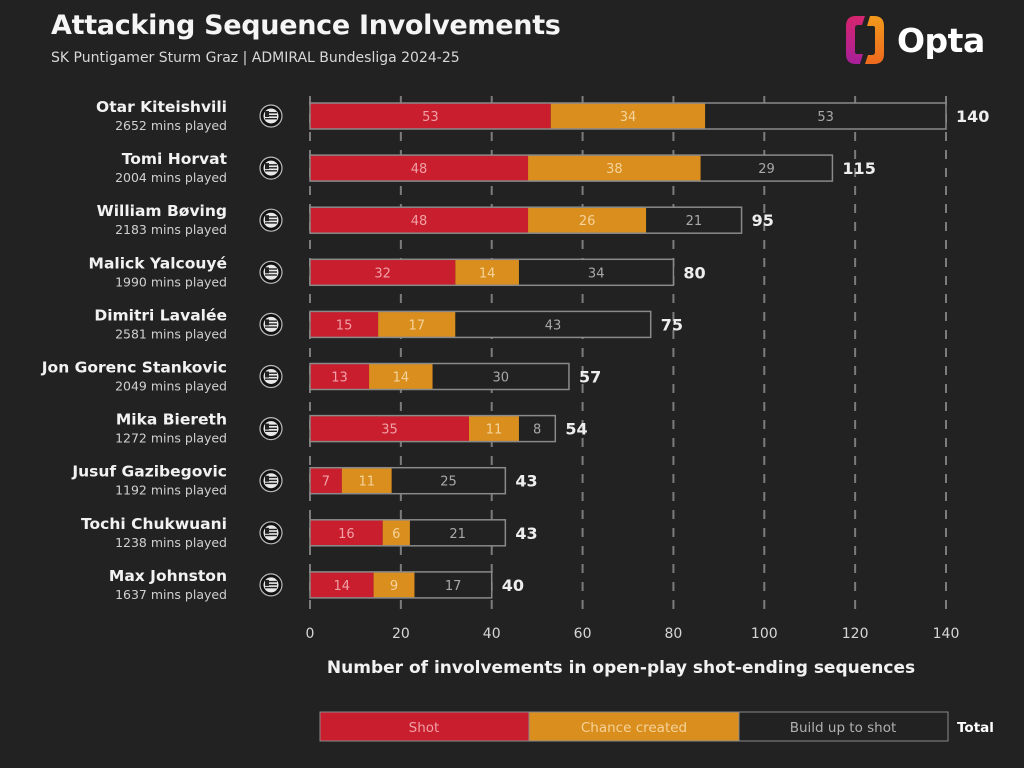 This screenshot has height=768, width=1024. I want to click on legend-swatch-chance-created, so click(634, 726).